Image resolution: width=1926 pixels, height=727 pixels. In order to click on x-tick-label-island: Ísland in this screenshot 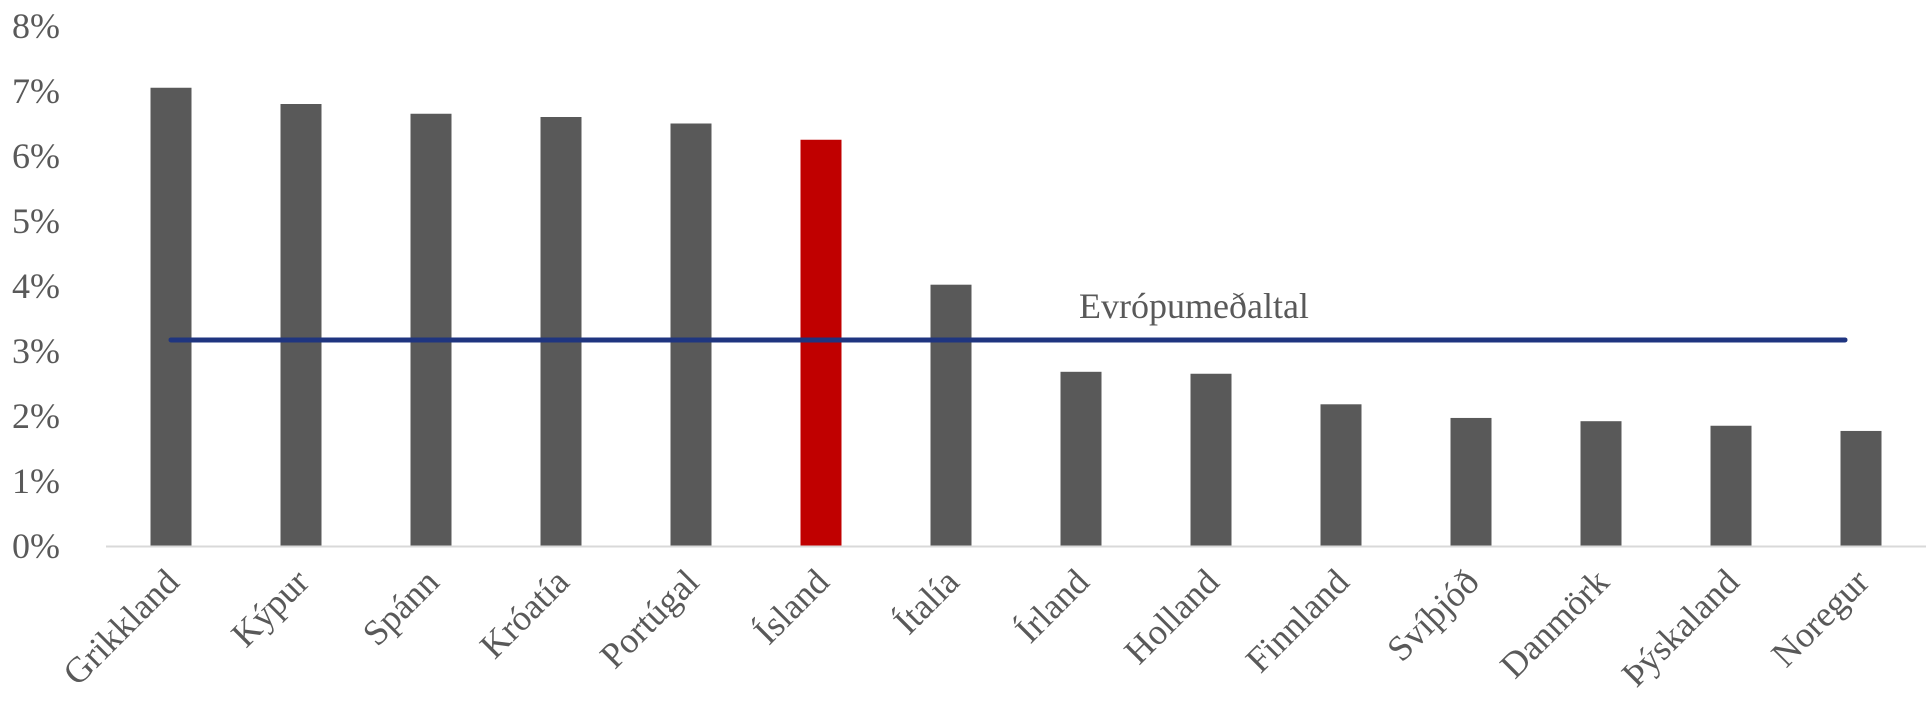, I will do `click(791, 606)`.